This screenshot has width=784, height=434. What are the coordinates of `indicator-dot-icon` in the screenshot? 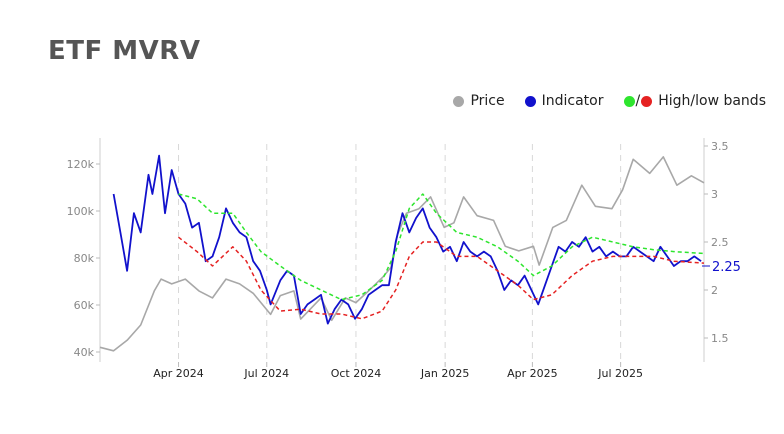 It's located at (530, 101).